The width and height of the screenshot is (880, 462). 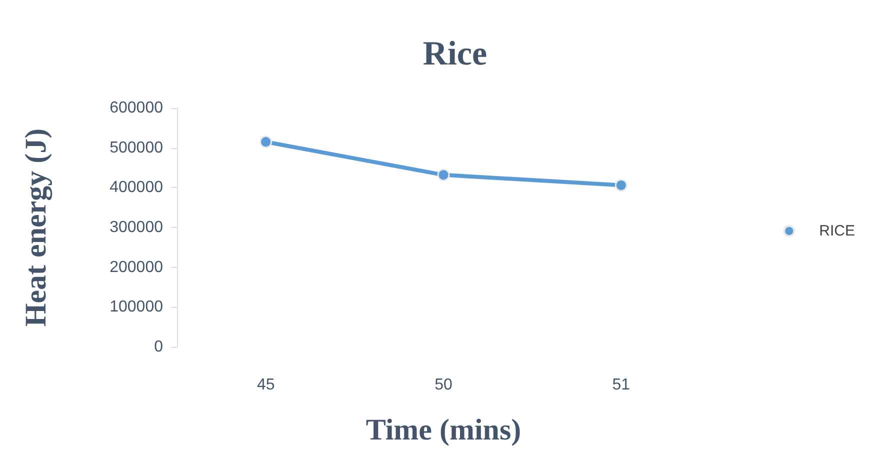 I want to click on x-tick-label: 50, so click(x=443, y=385).